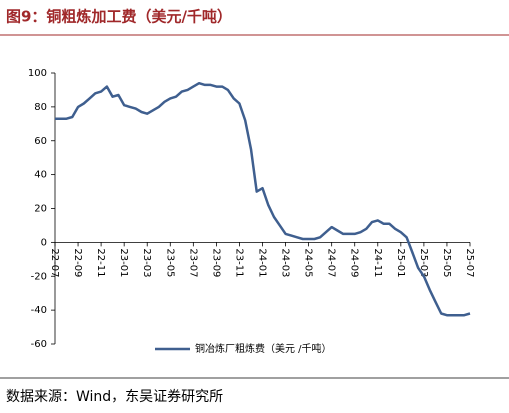 This screenshot has width=509, height=413. I want to click on x-tick-label: 23-01, so click(123, 262).